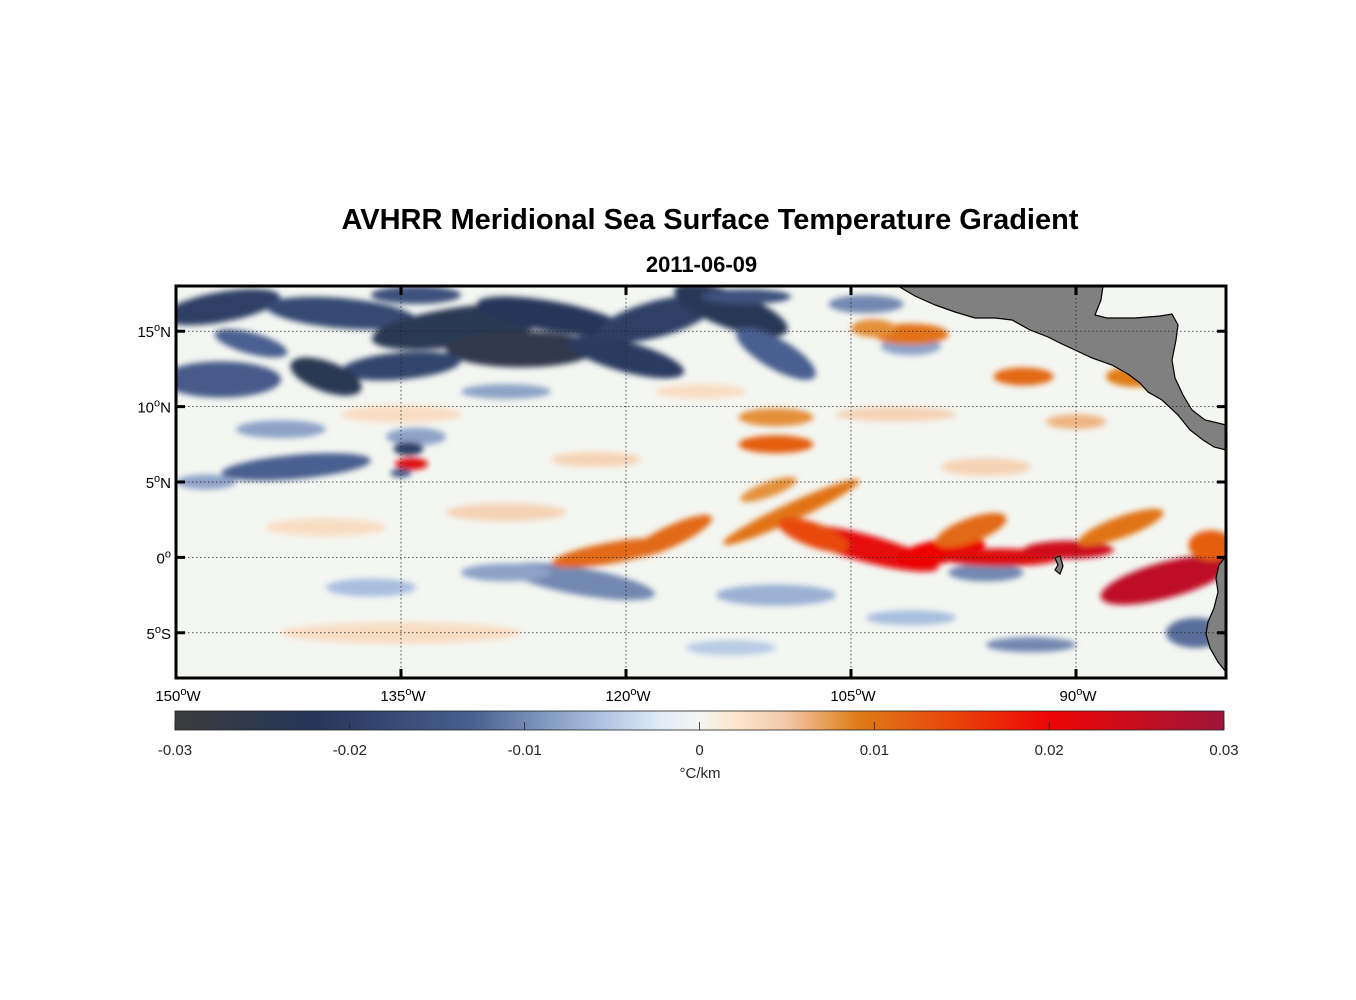  Describe the element at coordinates (698, 740) in the screenshot. I see `colorbar-ticks: -0.03 -0.02 -0.01 0 0.01 0.02 0.03` at that location.